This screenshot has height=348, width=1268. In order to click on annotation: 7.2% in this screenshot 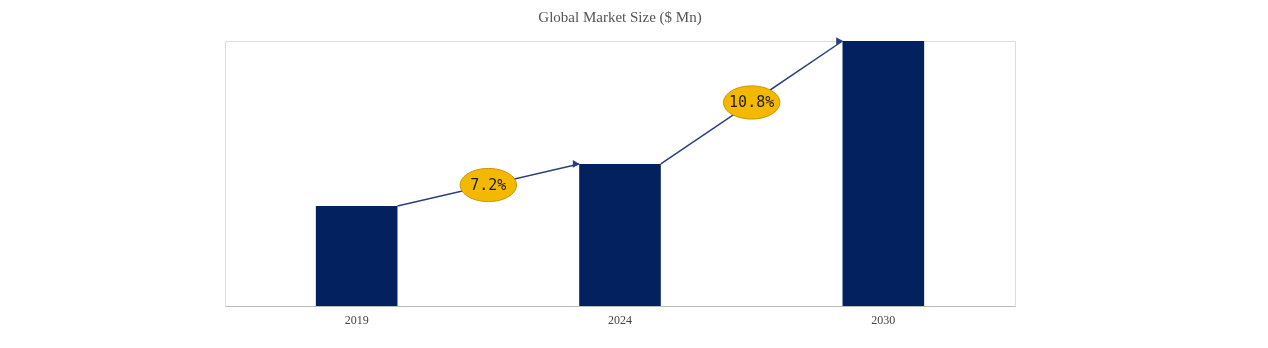, I will do `click(488, 185)`.